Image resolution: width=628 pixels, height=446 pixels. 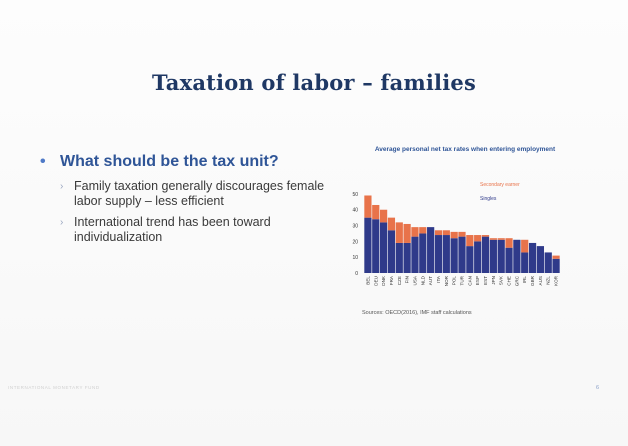 I want to click on x-tick-label: NZL, so click(x=548, y=280).